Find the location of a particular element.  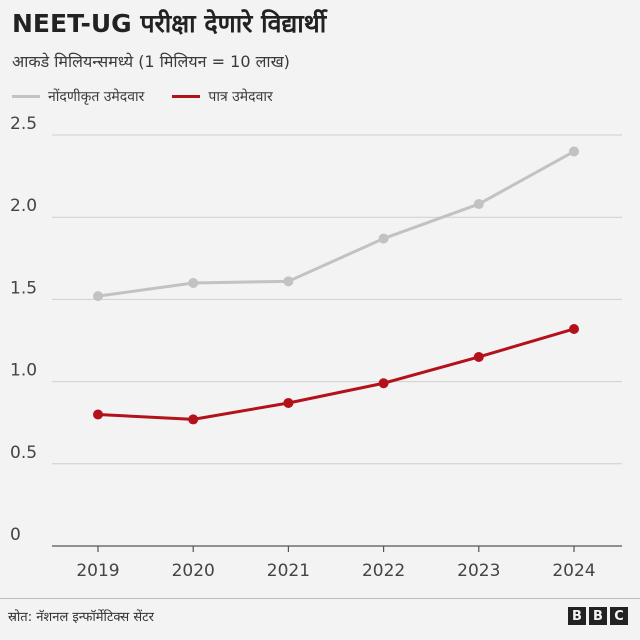

footer-divider is located at coordinates (320, 598).